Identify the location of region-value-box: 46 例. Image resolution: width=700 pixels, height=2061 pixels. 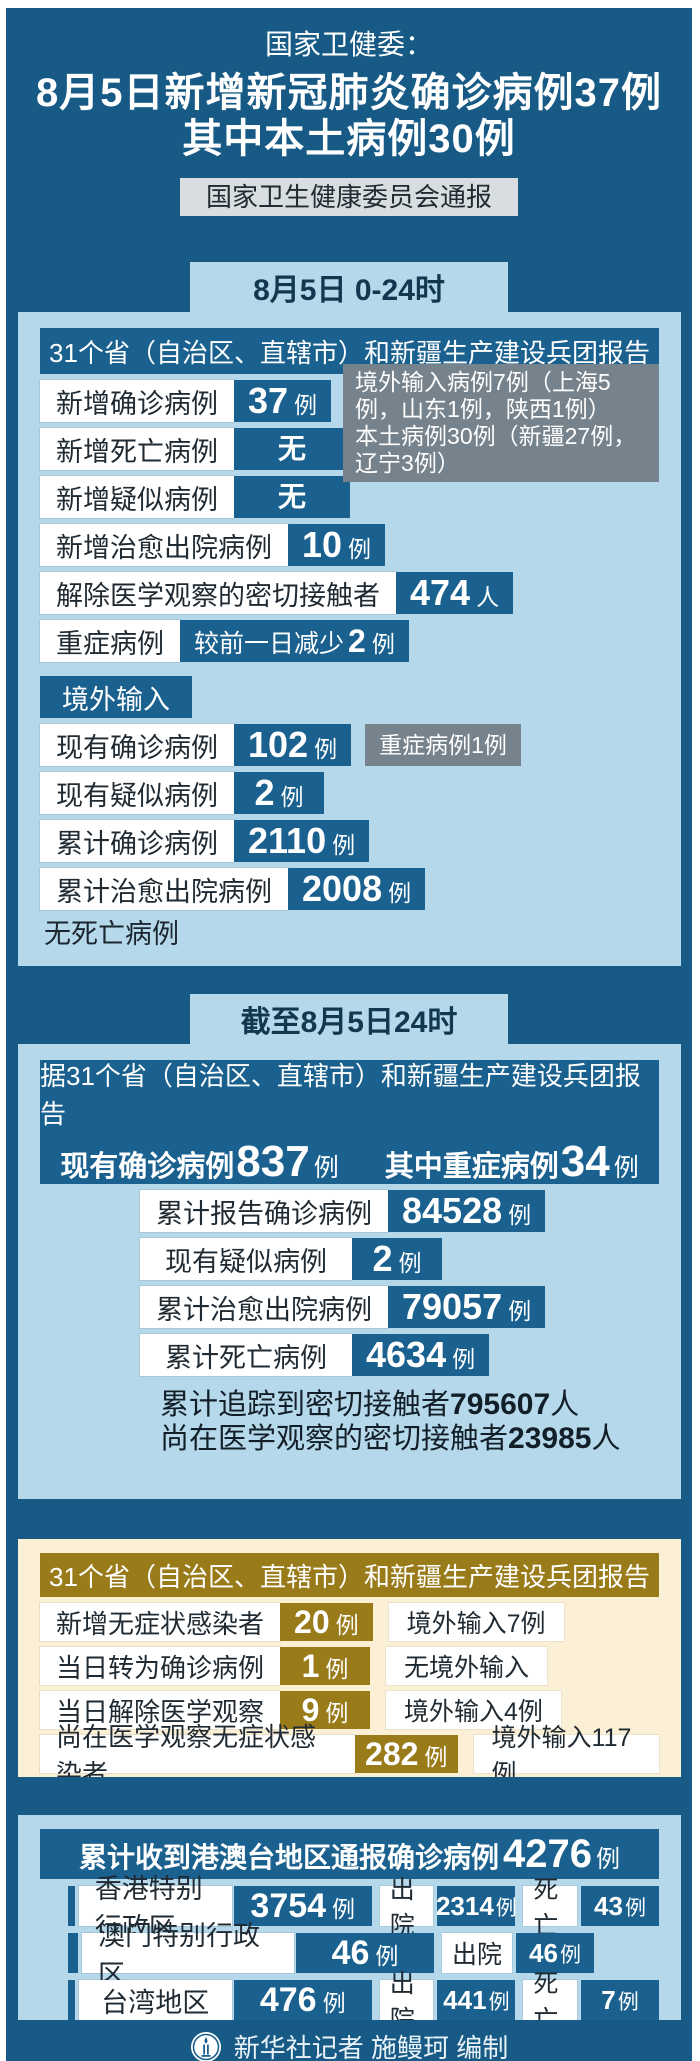
(365, 1953).